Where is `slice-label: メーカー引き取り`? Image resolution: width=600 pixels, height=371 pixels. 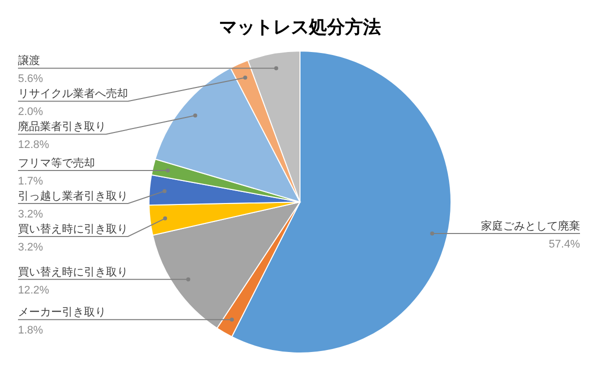 slice-label: メーカー引き取り is located at coordinates (62, 312).